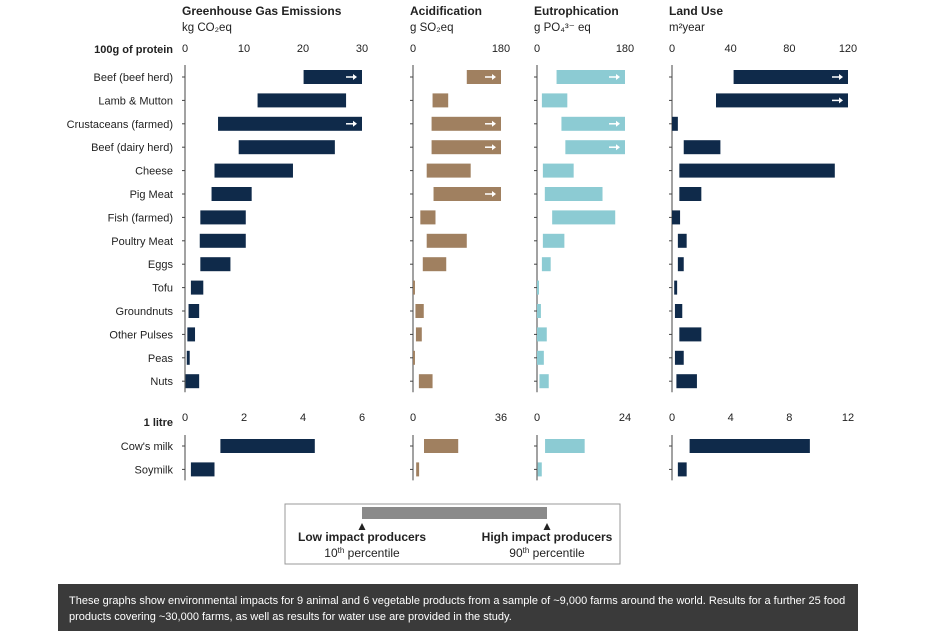 The height and width of the screenshot is (644, 930). What do you see at coordinates (678, 311) in the screenshot?
I see `bar-land-use-groundnuts` at bounding box center [678, 311].